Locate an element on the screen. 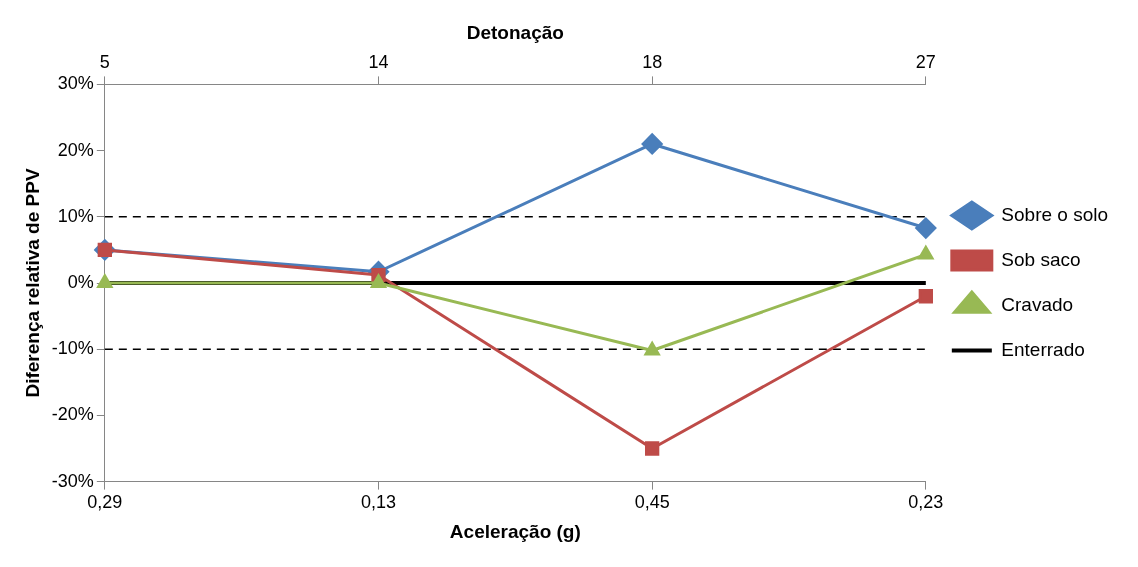  x2-axis-title: Detonação is located at coordinates (515, 32).